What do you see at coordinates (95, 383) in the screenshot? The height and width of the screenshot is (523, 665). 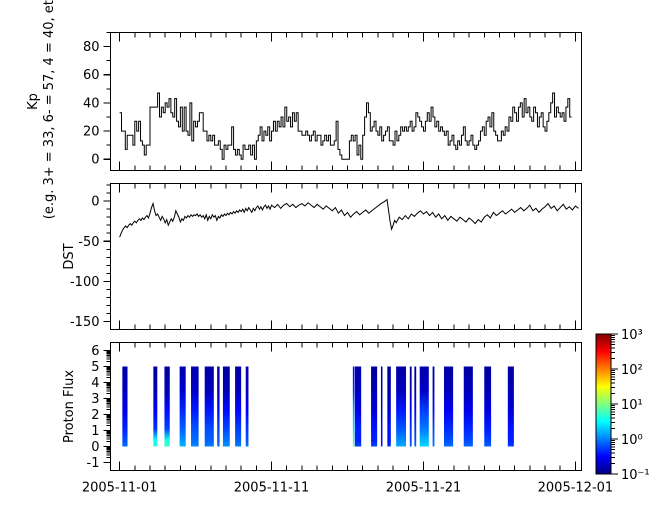 I see `pf-ytick-label-2: 4` at bounding box center [95, 383].